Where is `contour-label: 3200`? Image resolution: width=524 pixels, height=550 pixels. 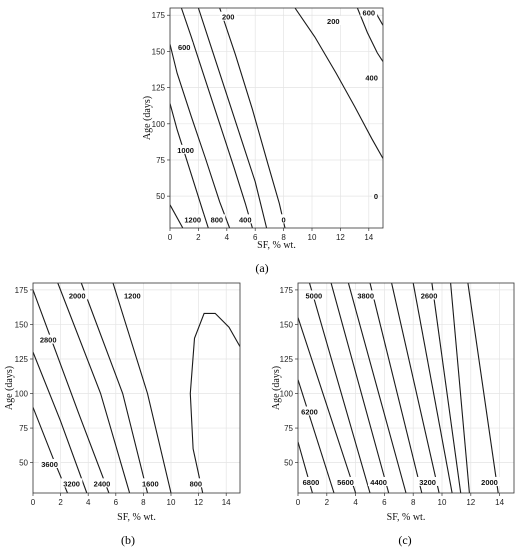 contour-label: 3200 is located at coordinates (71, 483).